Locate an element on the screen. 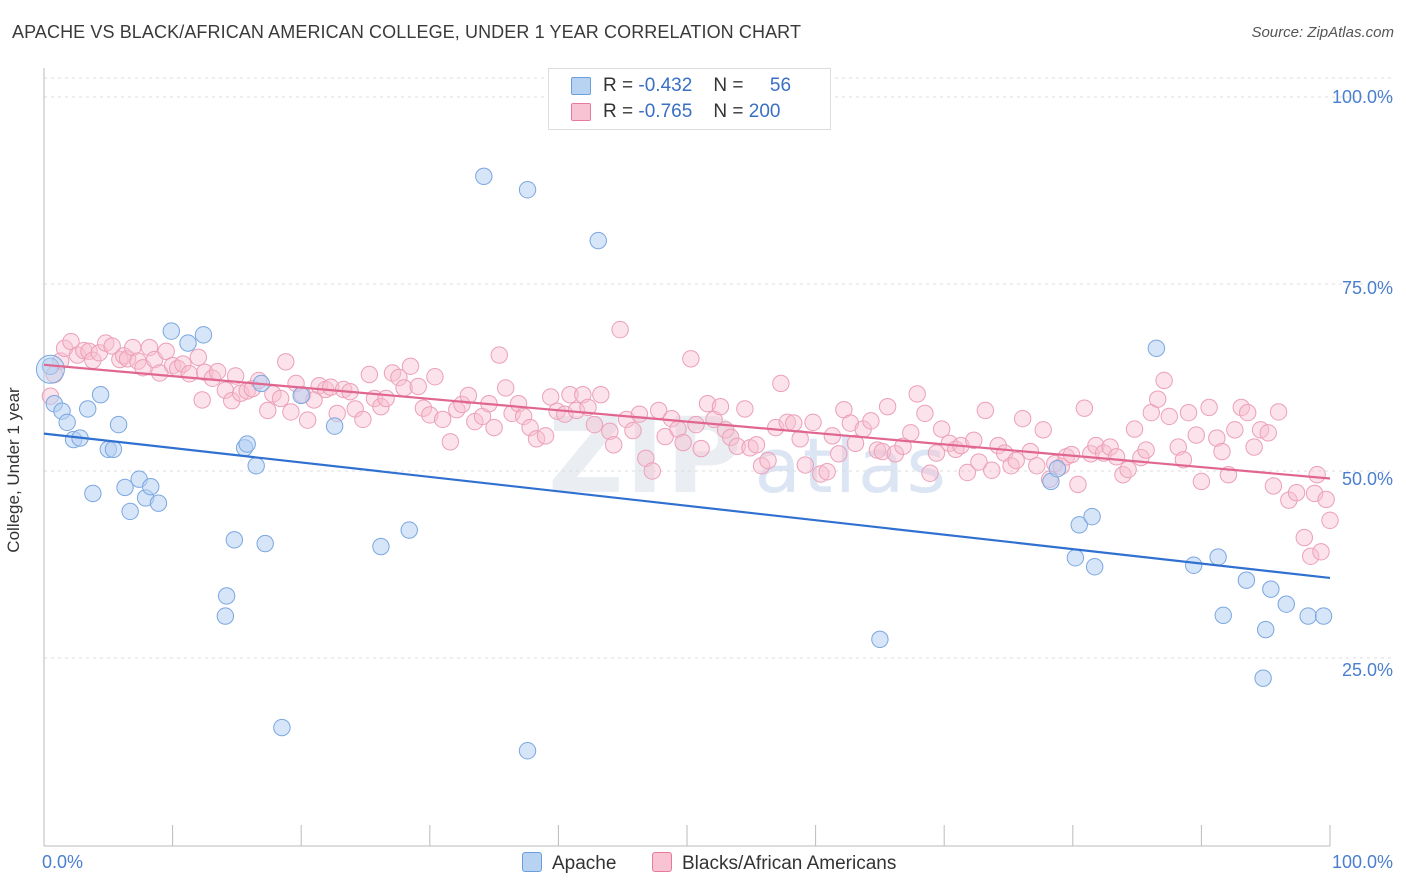 Image resolution: width=1406 pixels, height=892 pixels. y-tick-75: 75.0% is located at coordinates (1367, 288).